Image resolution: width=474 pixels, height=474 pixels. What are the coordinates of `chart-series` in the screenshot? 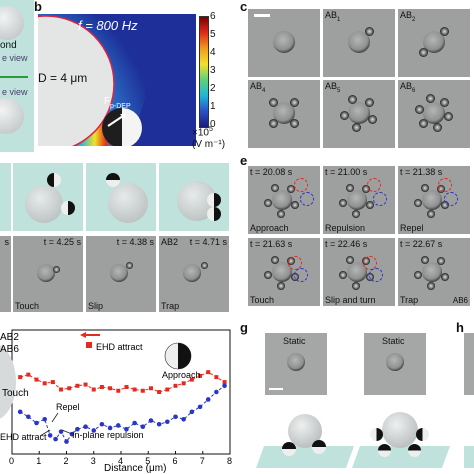 It's located at (122, 407).